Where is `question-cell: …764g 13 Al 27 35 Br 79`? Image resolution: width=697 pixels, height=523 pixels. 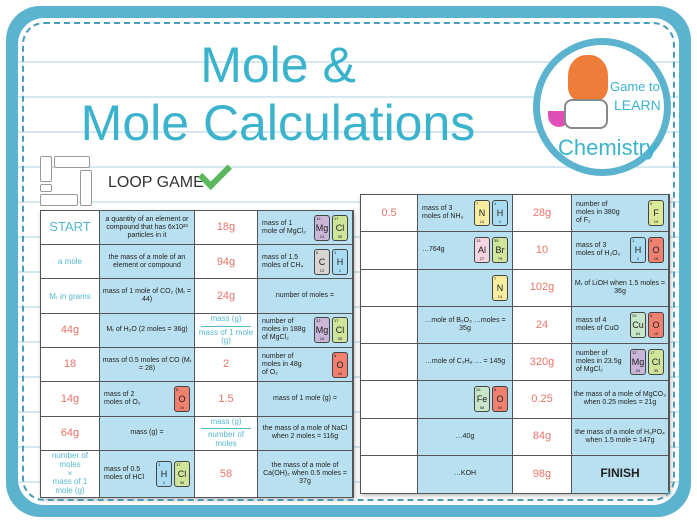
question-cell: …764g 13 Al 27 35 Br 79 is located at coordinates (465, 250).